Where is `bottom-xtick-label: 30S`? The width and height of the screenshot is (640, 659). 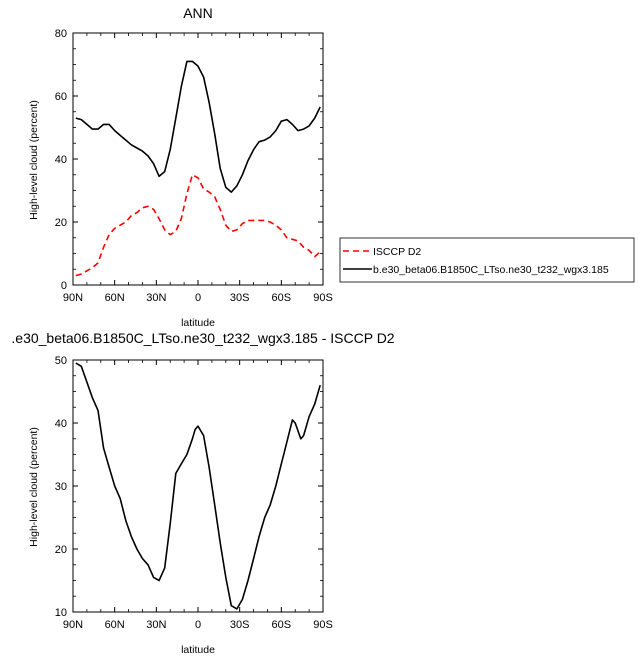
bottom-xtick-label: 30S is located at coordinates (240, 625).